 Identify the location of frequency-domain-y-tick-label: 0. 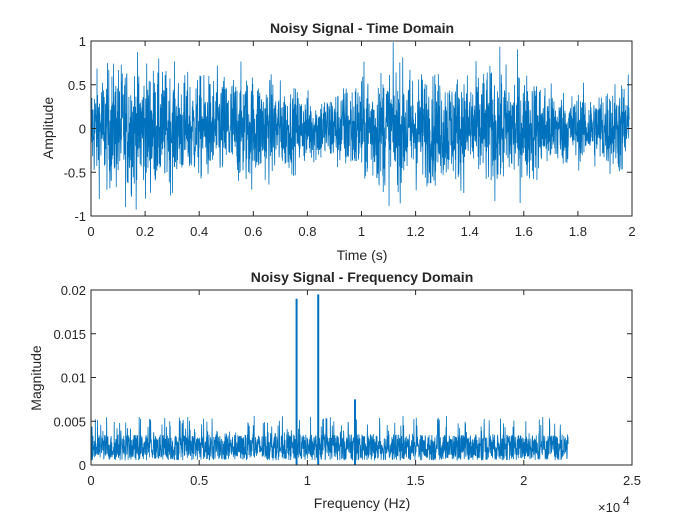
(82, 465).